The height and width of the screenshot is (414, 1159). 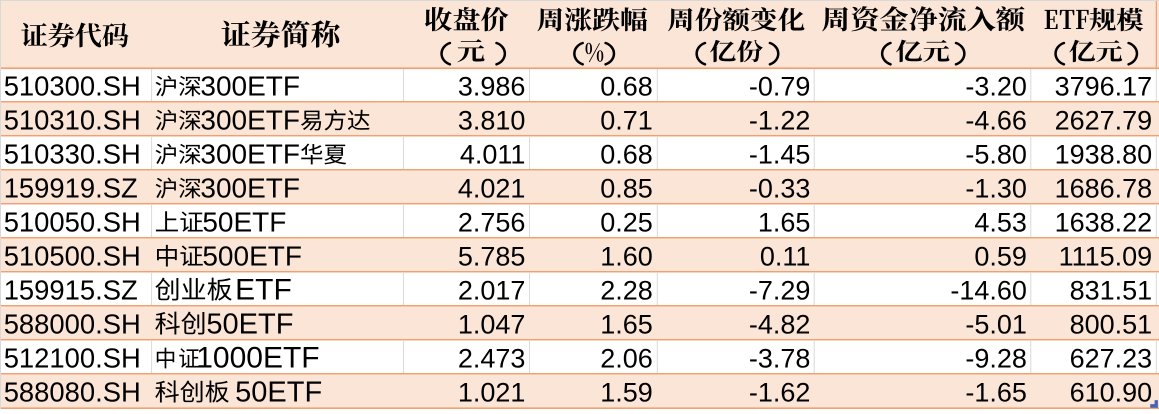 I want to click on svg-text: 4.53, so click(x=1000, y=223).